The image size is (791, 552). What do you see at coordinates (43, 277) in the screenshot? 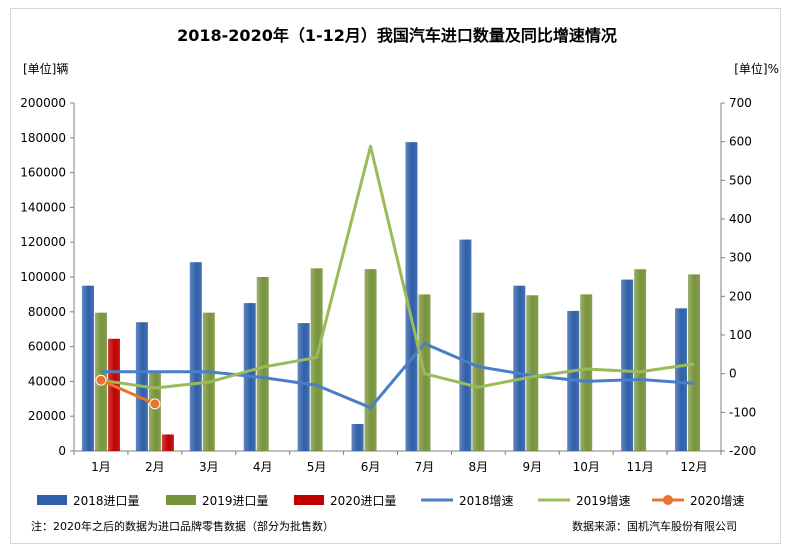
I see `left-tick-label: 100000` at bounding box center [43, 277].